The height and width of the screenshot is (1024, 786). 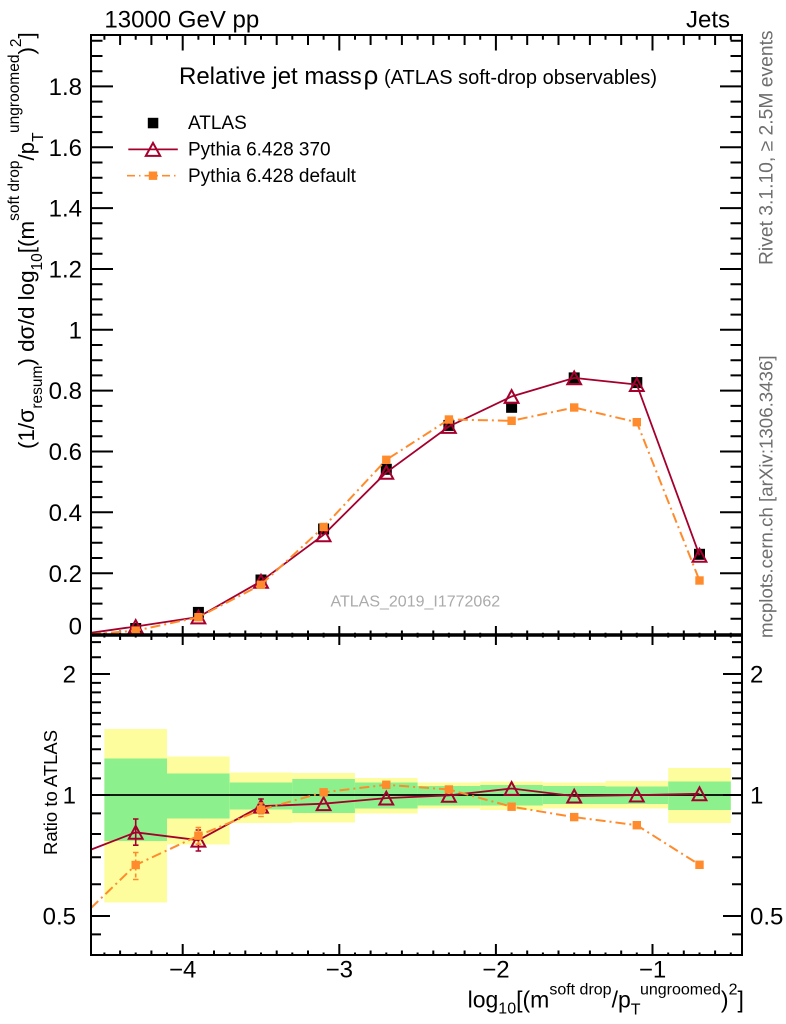 I want to click on svg-text: 0.8, so click(x=65, y=391).